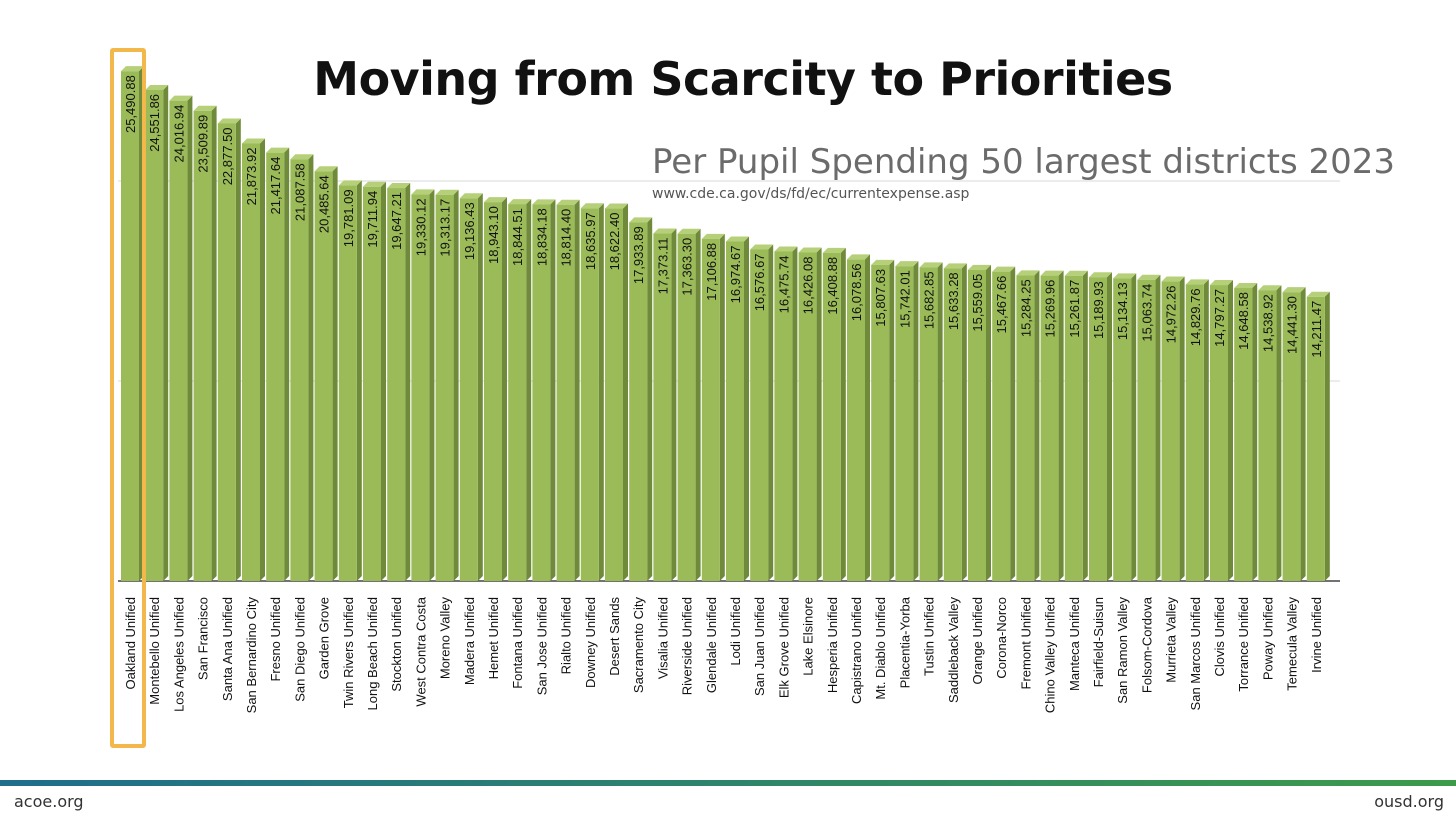 This screenshot has width=1456, height=818. Describe the element at coordinates (743, 79) in the screenshot. I see `slide-title: Moving from Scarcity to Priorities` at that location.